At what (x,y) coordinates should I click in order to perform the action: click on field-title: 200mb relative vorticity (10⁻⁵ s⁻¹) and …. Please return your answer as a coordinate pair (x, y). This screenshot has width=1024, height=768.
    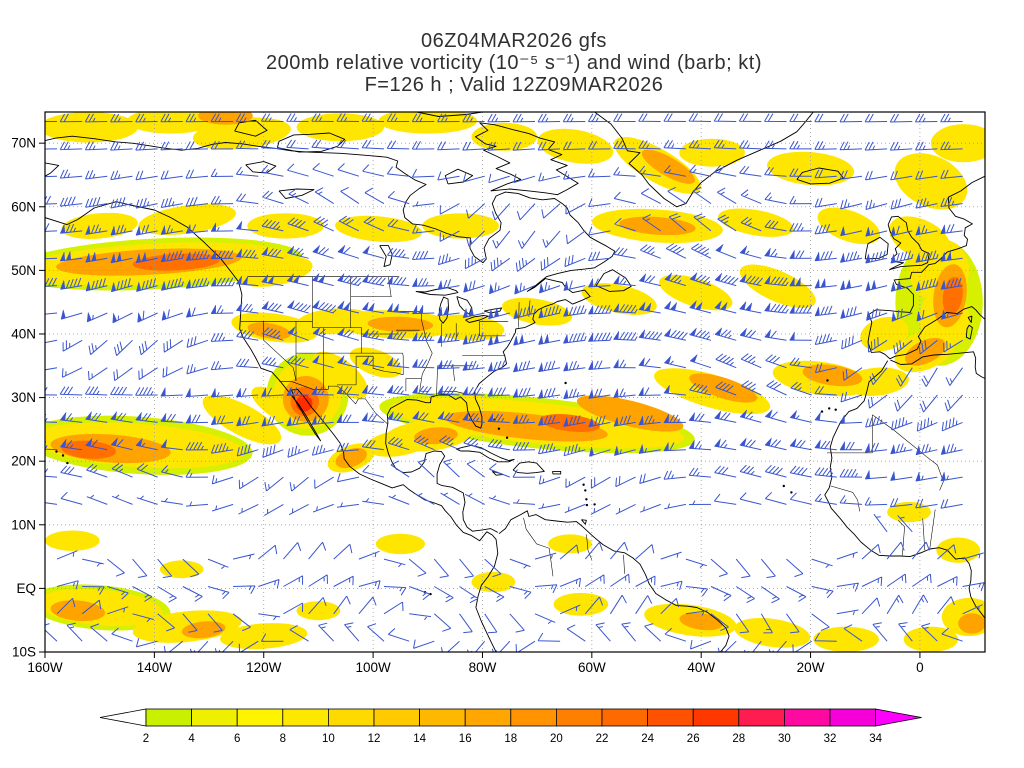
    Looking at the image, I should click on (514, 63).